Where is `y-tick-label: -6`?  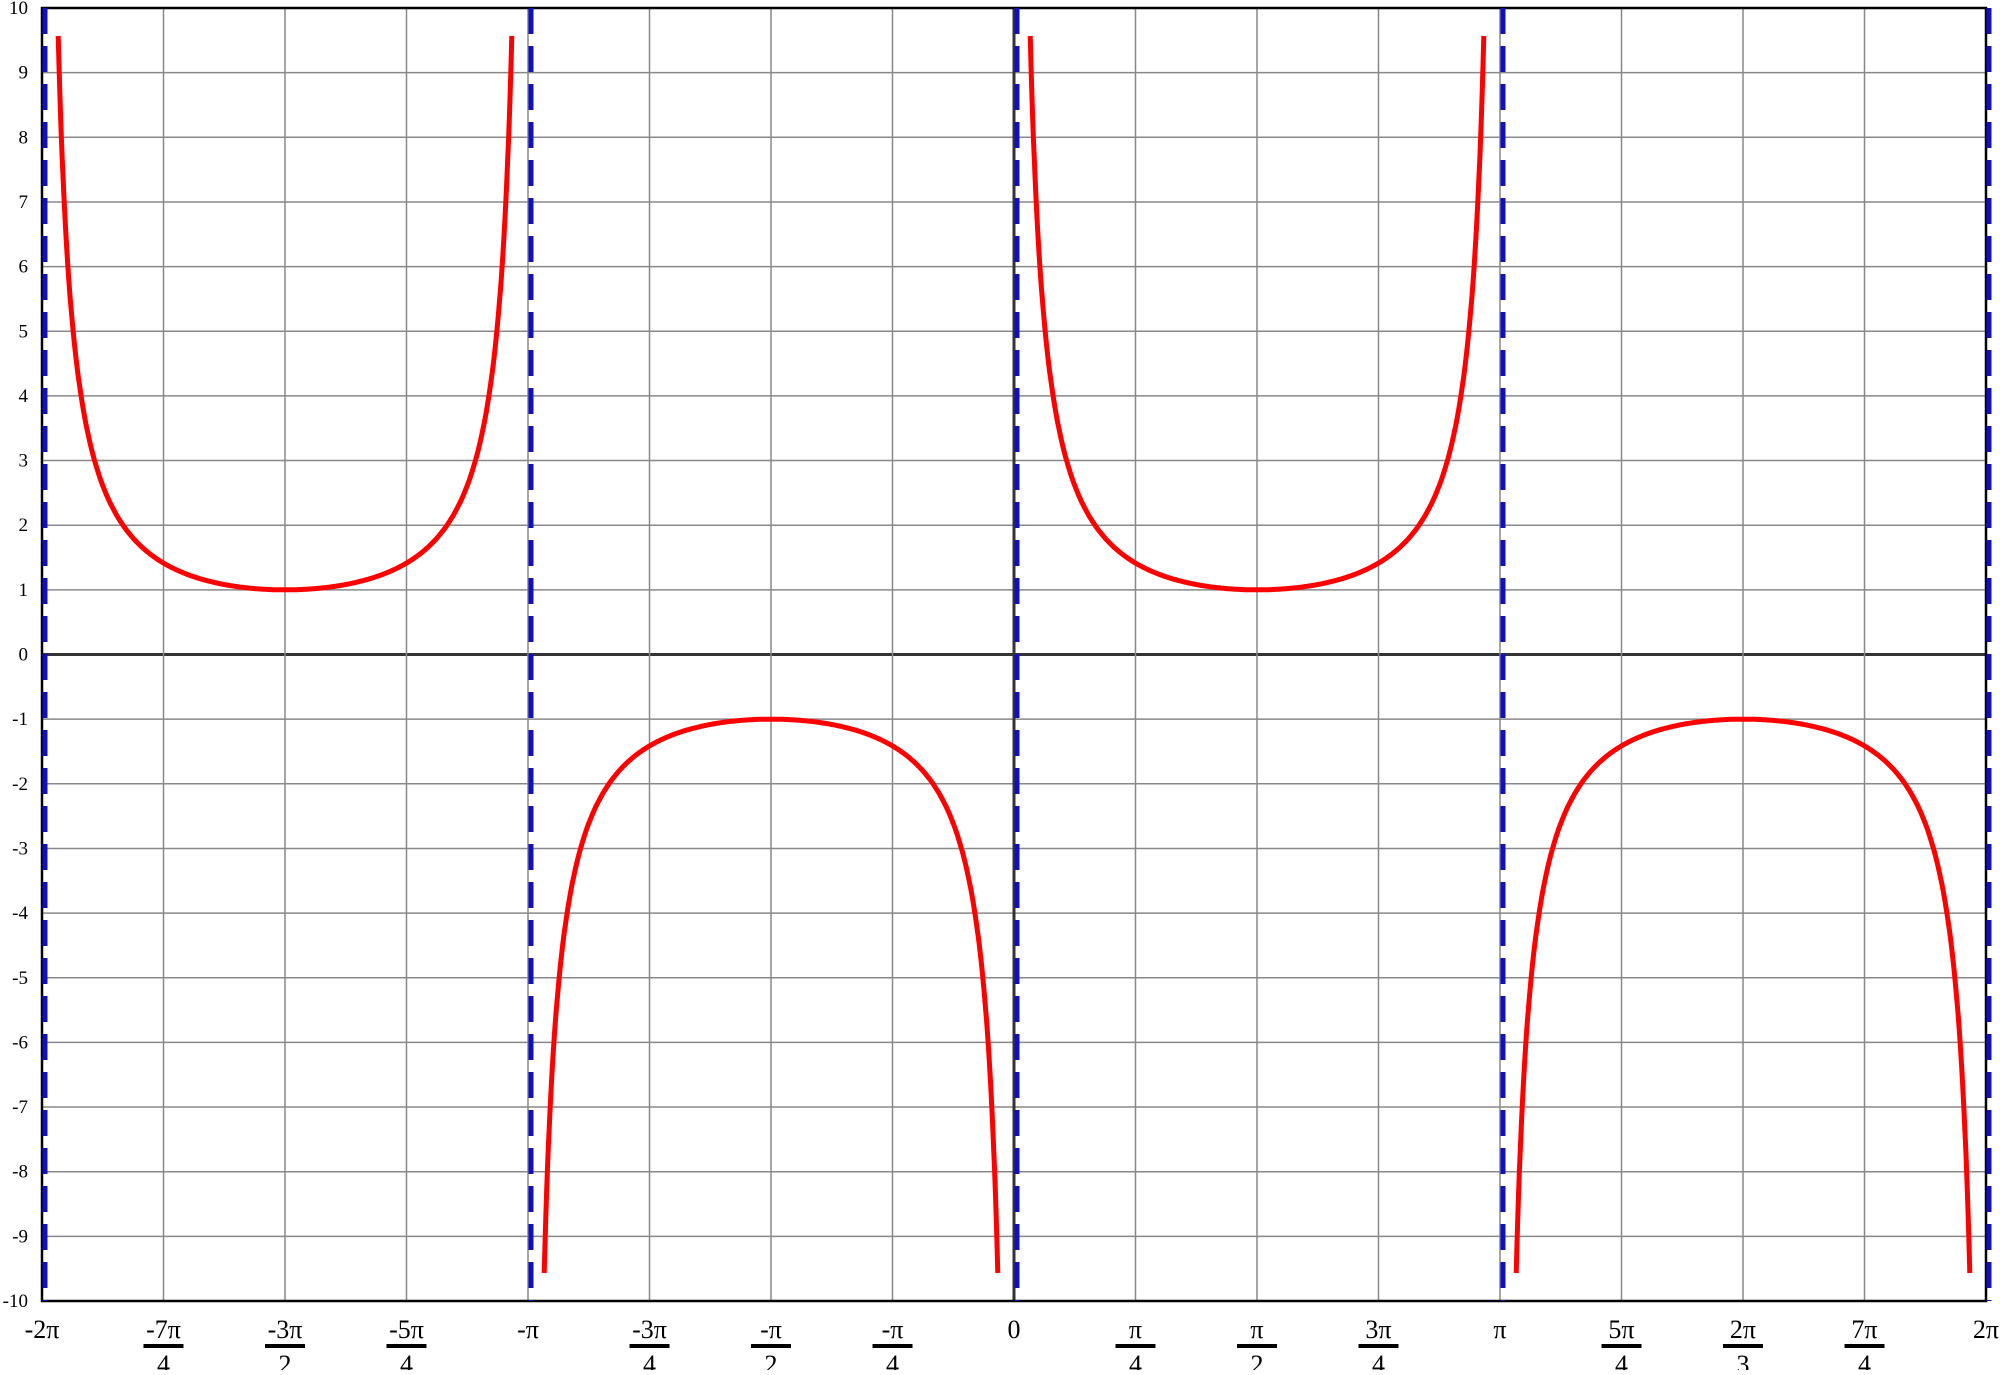
y-tick-label: -6 is located at coordinates (20, 1042).